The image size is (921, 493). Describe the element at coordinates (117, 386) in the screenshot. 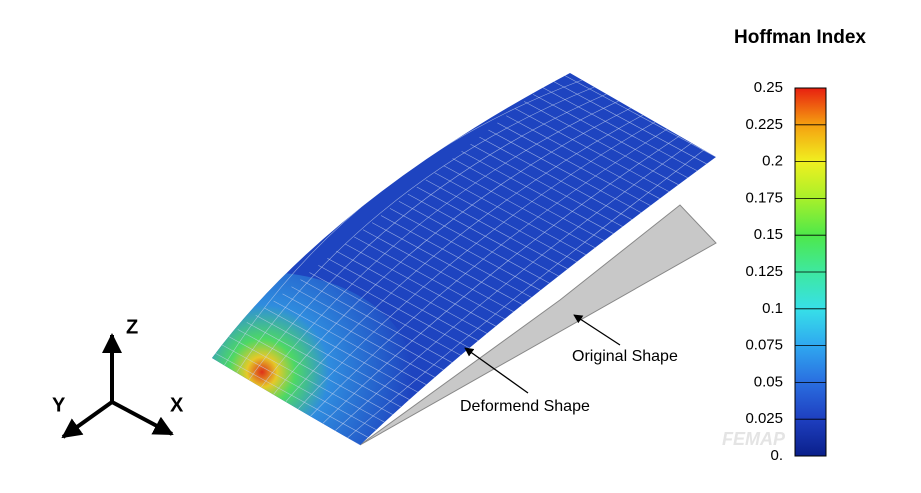

I see `triad` at that location.